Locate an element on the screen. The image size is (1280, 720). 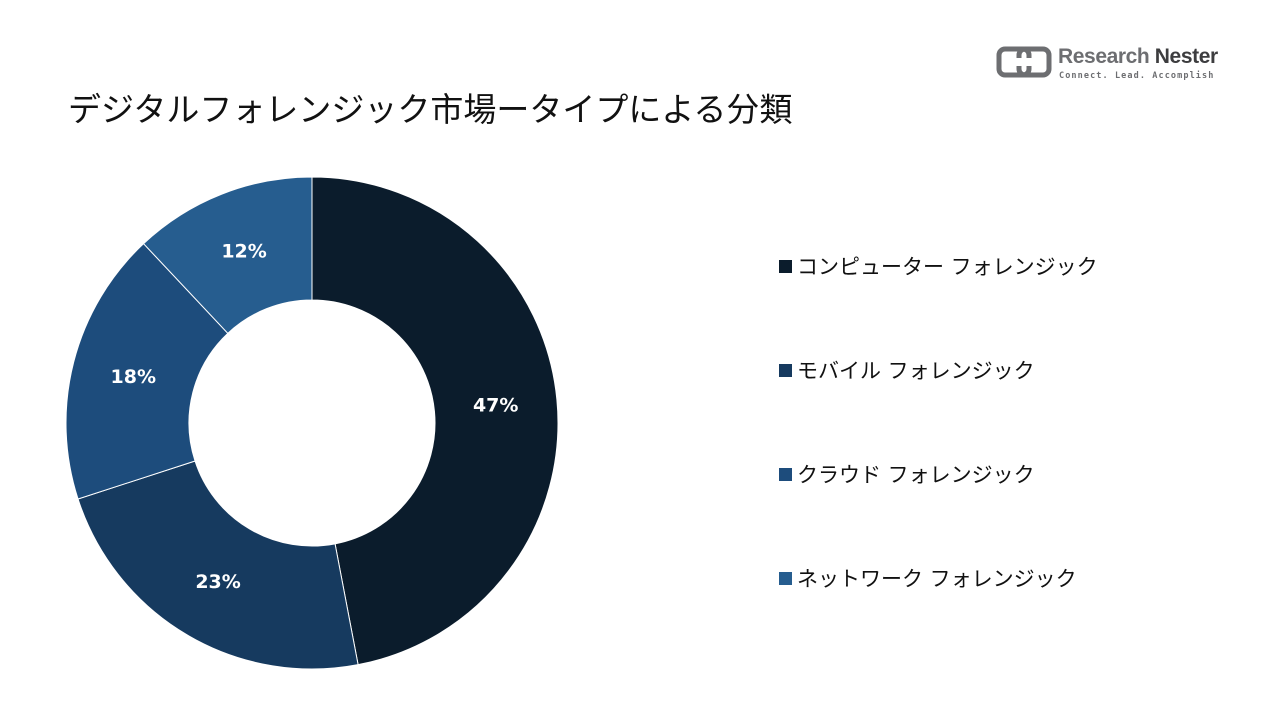
logo-name: Research Nester is located at coordinates (1138, 57).